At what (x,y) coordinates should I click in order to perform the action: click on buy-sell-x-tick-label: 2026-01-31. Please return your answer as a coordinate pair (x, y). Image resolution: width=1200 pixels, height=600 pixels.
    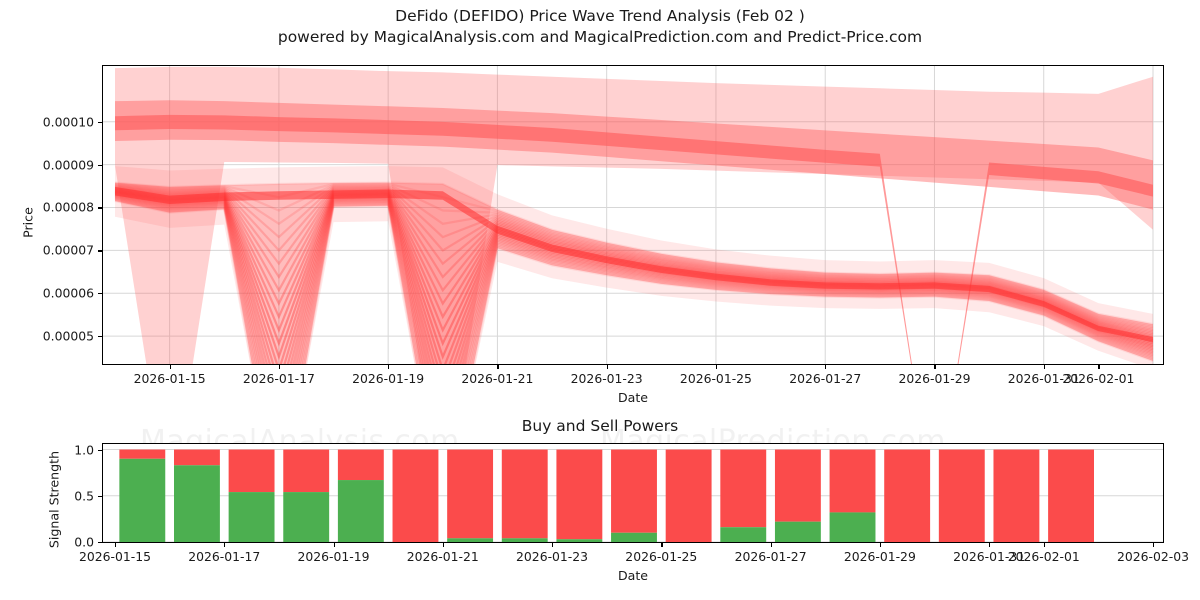
    Looking at the image, I should click on (989, 556).